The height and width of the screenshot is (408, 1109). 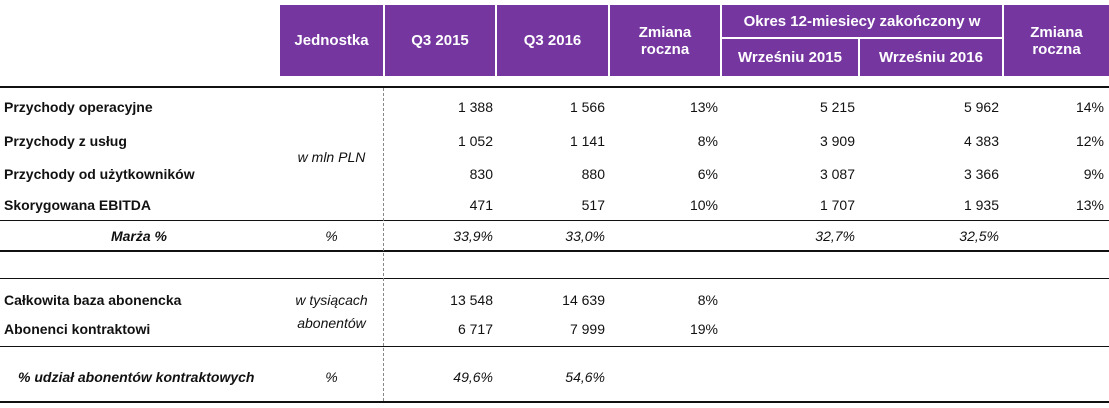 What do you see at coordinates (837, 107) in the screenshot?
I see `cell-value: 5 215` at bounding box center [837, 107].